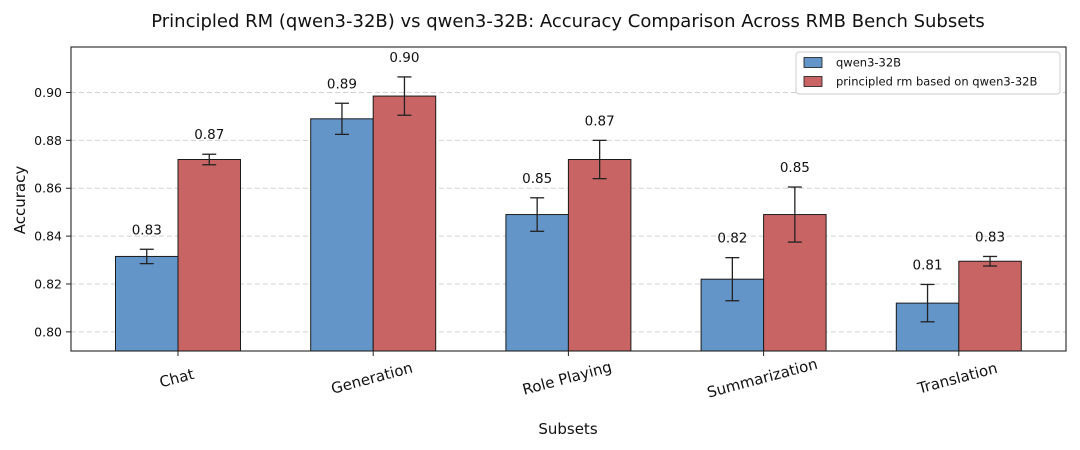 The height and width of the screenshot is (450, 1080). What do you see at coordinates (342, 235) in the screenshot?
I see `bar-qwen3-32b-generation` at bounding box center [342, 235].